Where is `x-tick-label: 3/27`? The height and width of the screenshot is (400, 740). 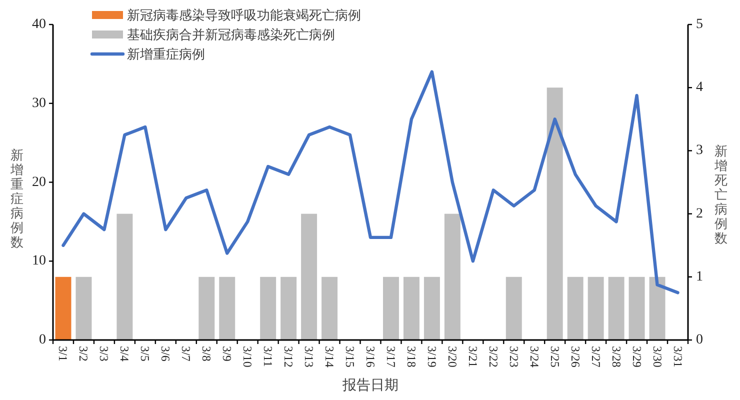 x-tick-label: 3/27 is located at coordinates (595, 357).